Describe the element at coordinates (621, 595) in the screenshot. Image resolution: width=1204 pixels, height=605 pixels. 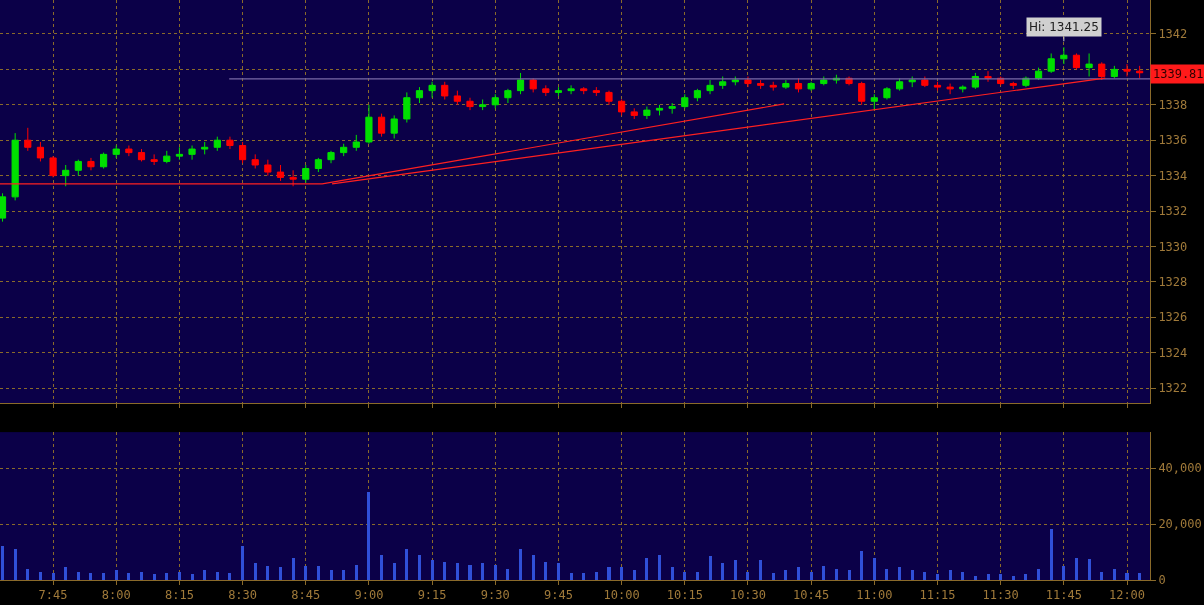
I see `x-tick-label: 10:00` at that location.